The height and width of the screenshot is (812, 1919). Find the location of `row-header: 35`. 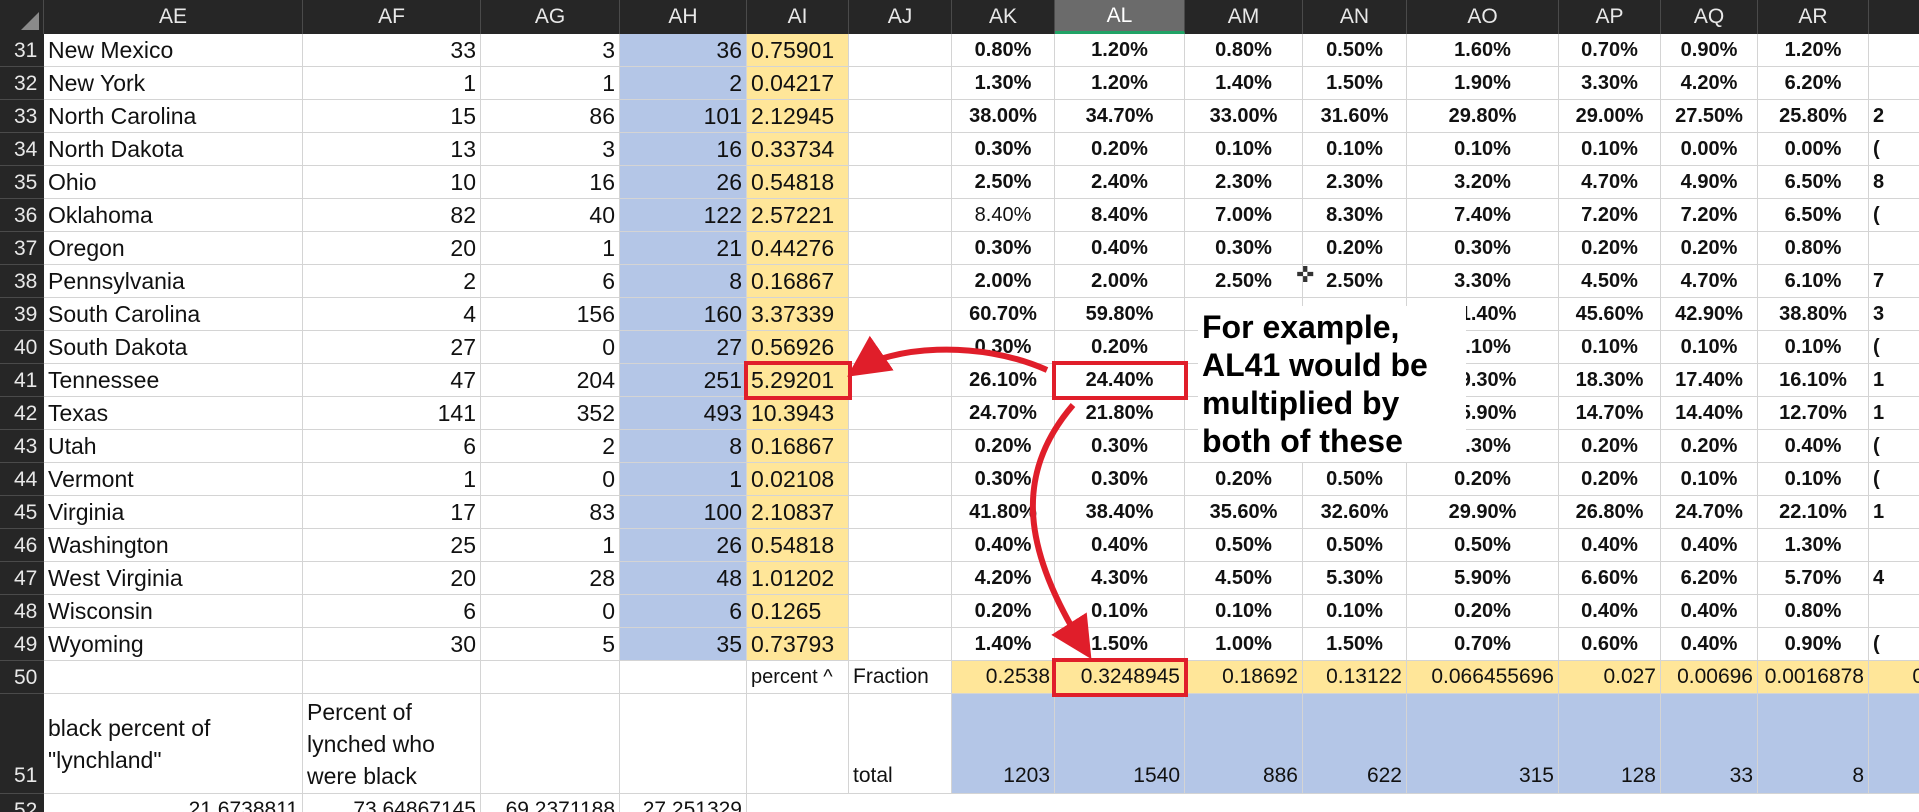

row-header: 35 is located at coordinates (22, 182).